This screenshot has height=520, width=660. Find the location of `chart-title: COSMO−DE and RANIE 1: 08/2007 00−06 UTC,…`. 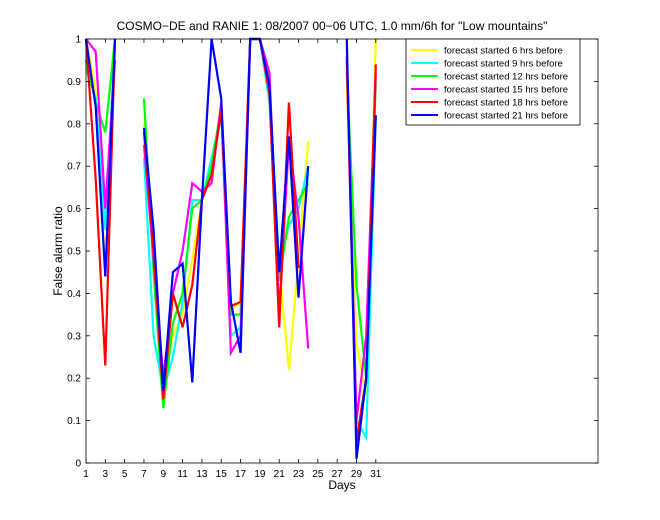

chart-title: COSMO−DE and RANIE 1: 08/2007 00−06 UTC,… is located at coordinates (332, 26).